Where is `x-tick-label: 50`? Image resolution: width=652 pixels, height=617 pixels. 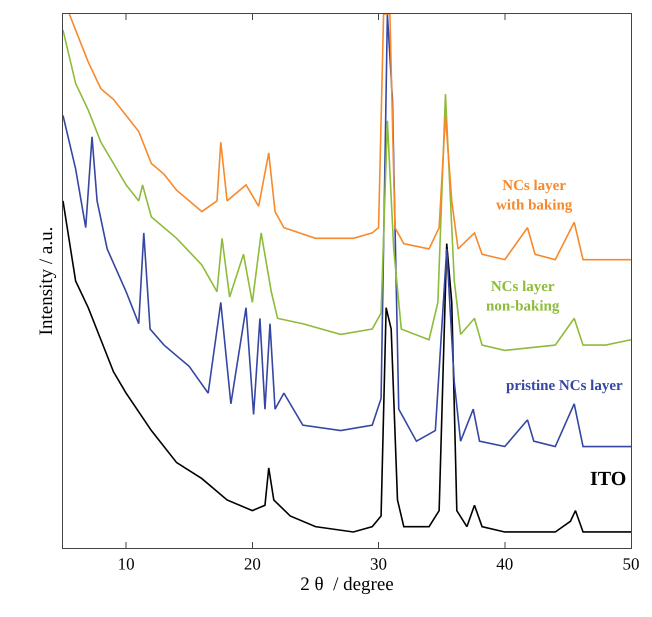 x-tick-label: 50 is located at coordinates (631, 564).